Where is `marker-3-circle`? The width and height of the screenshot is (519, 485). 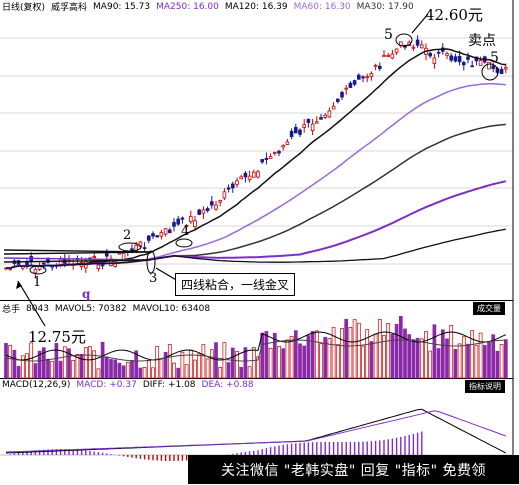
marker-3-circle is located at coordinates (151, 262).